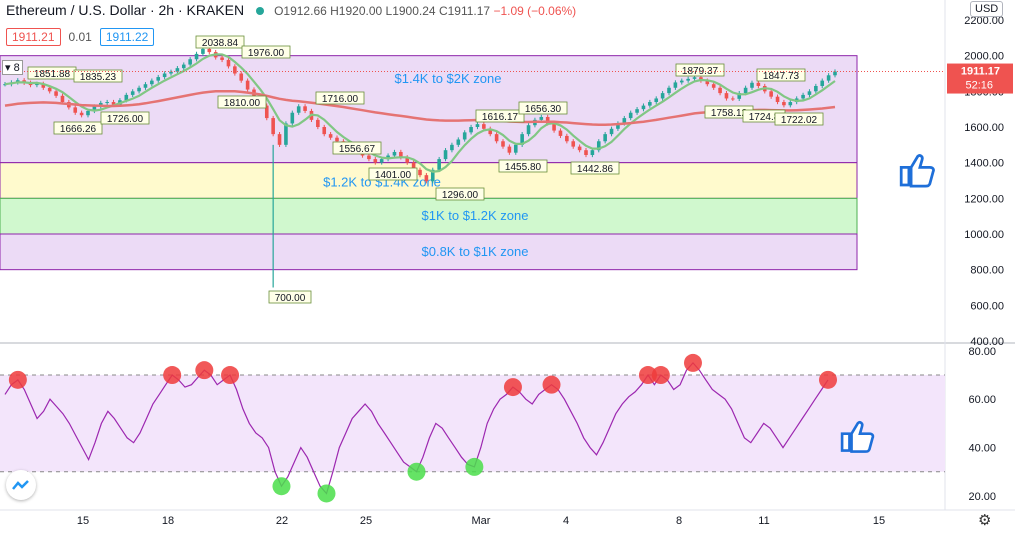 The image size is (1015, 536). What do you see at coordinates (566, 521) in the screenshot?
I see `time-axis-tick: 4` at bounding box center [566, 521].